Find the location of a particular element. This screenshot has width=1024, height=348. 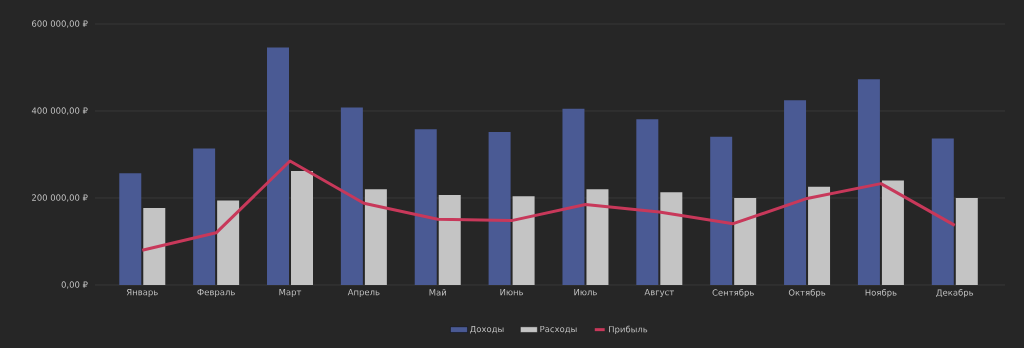

legend-label: Расходы is located at coordinates (558, 329).